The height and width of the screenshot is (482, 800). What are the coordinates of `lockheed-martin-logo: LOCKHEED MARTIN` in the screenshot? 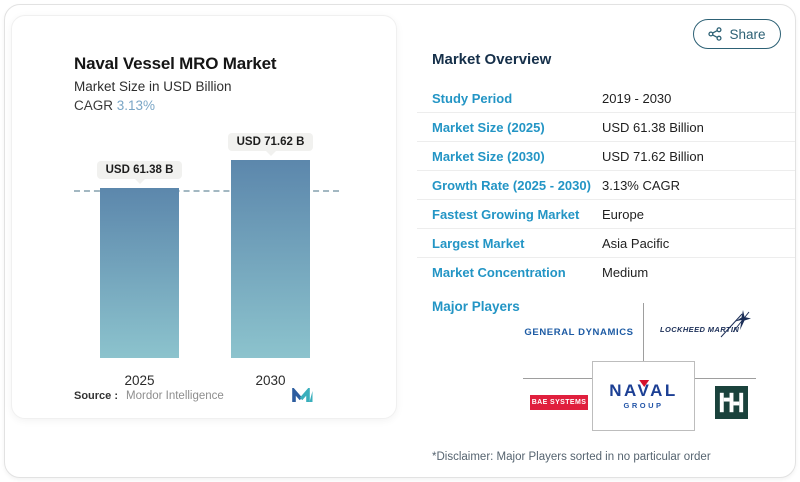 It's located at (700, 329).